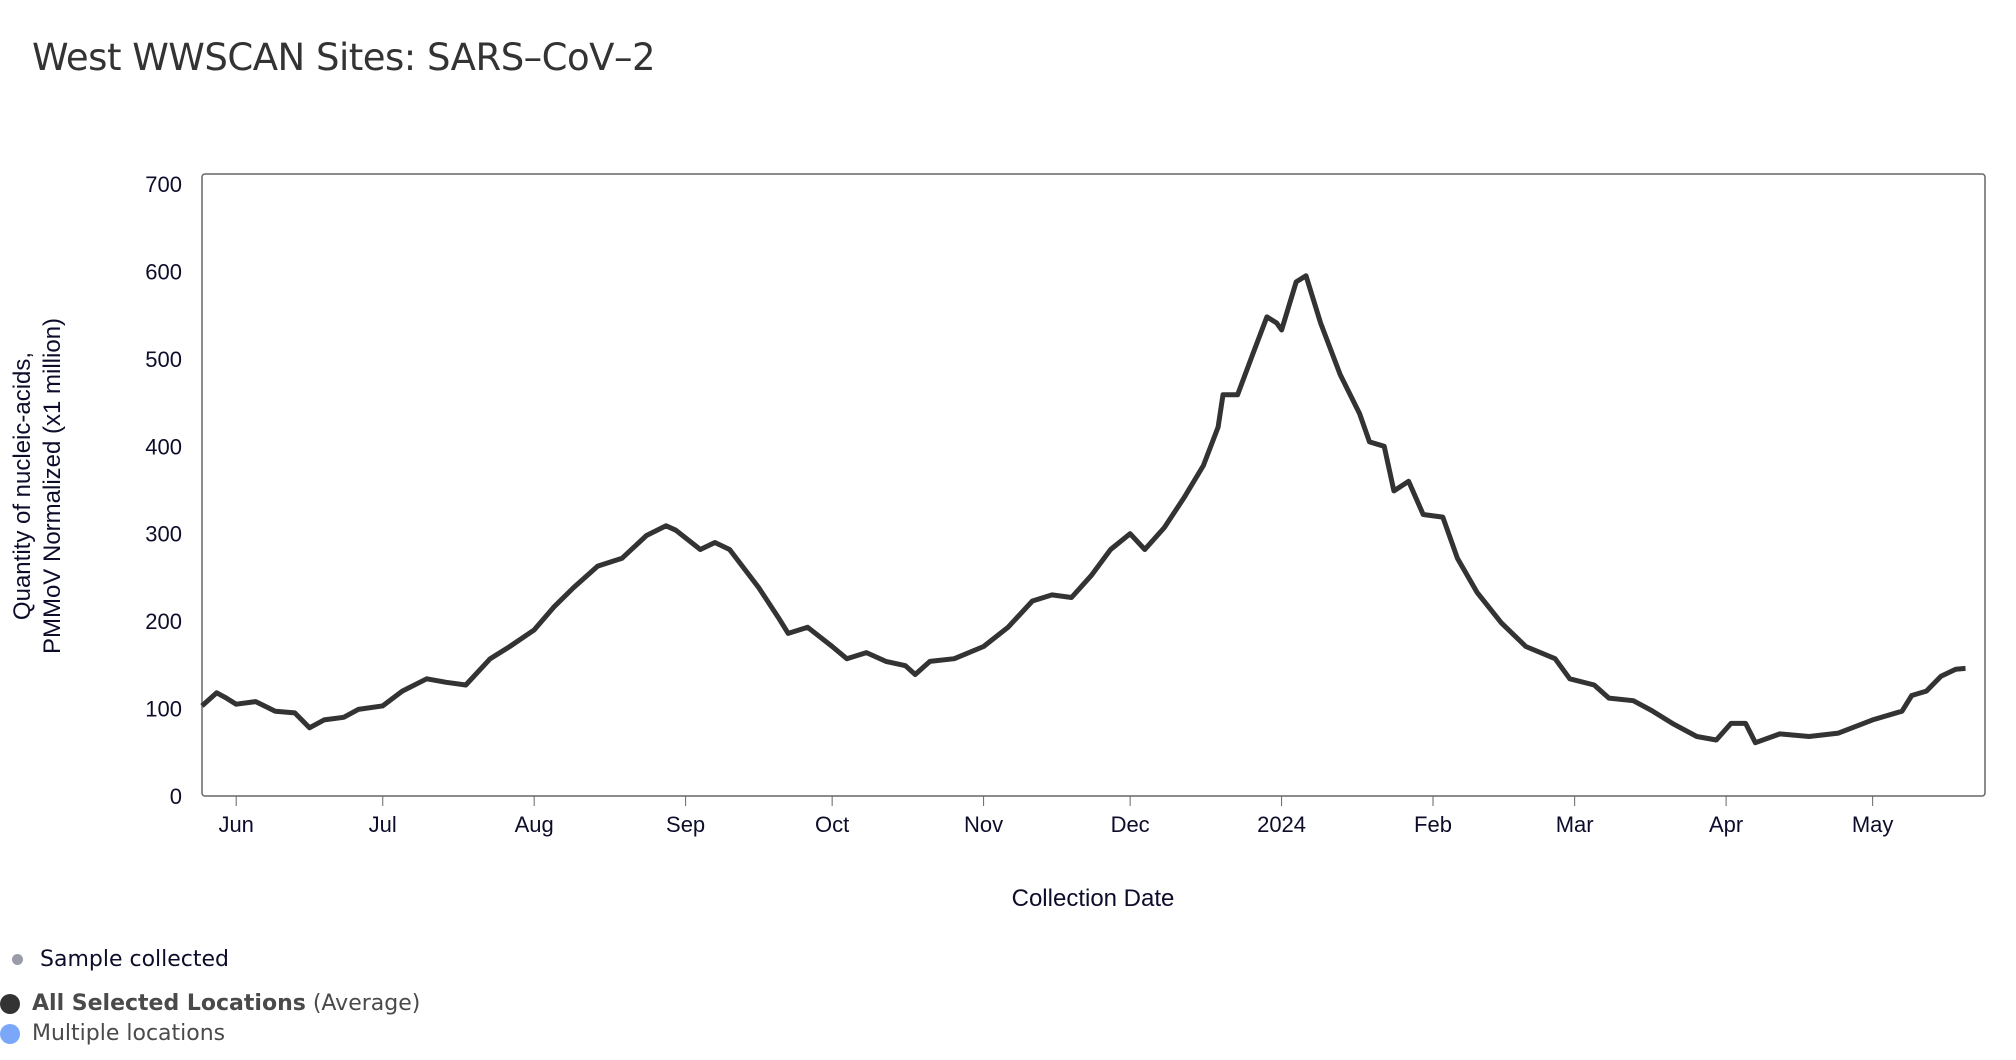  What do you see at coordinates (176, 796) in the screenshot?
I see `y-tick-label: 0` at bounding box center [176, 796].